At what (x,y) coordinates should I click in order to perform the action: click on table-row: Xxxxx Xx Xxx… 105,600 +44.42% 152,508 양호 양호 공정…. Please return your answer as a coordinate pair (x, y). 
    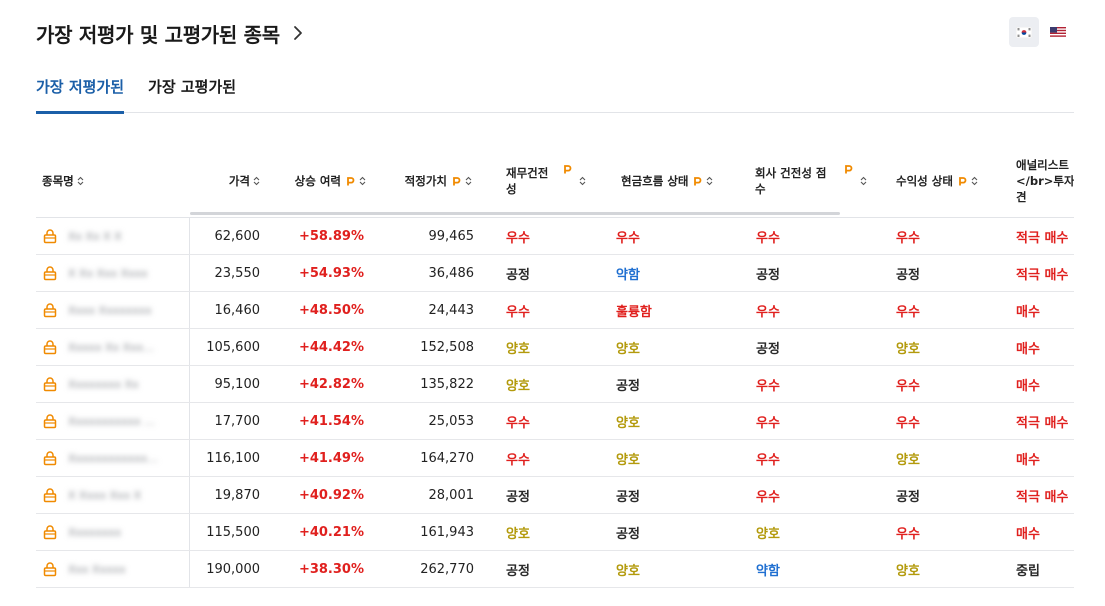
    Looking at the image, I should click on (555, 347).